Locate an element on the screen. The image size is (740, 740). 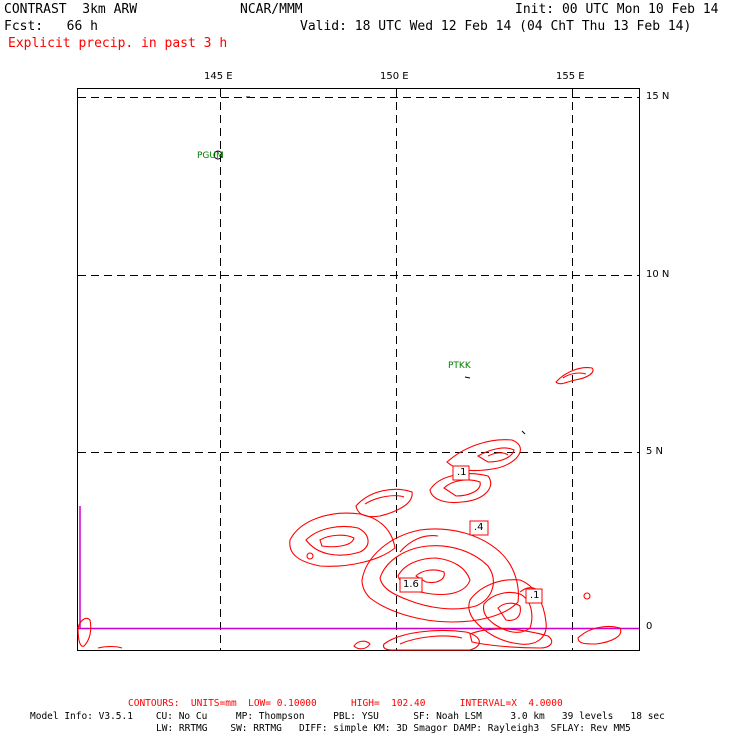
contour-central-mid is located at coordinates (436, 577).